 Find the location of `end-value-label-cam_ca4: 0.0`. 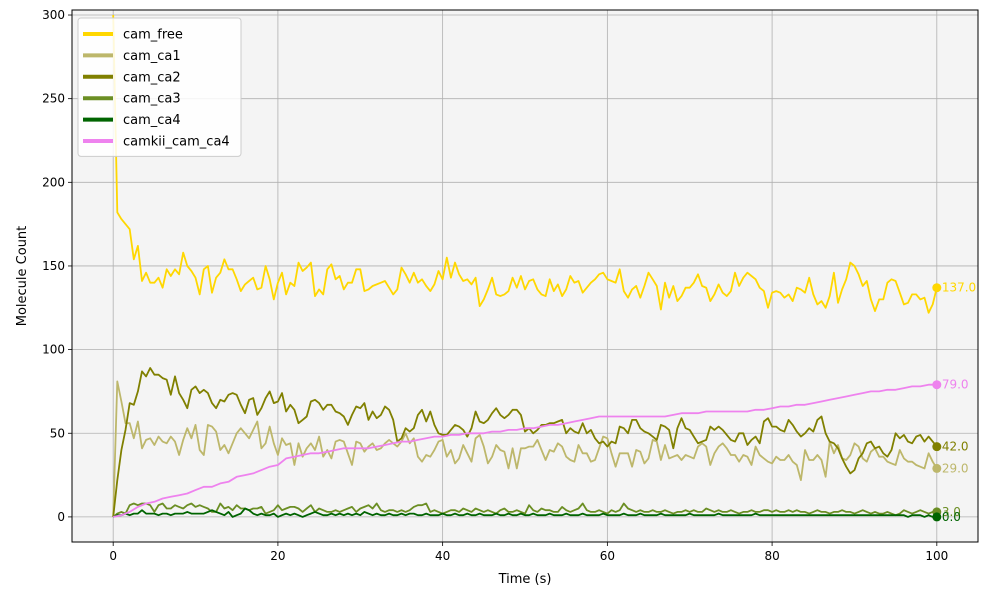

end-value-label-cam_ca4: 0.0 is located at coordinates (951, 517).